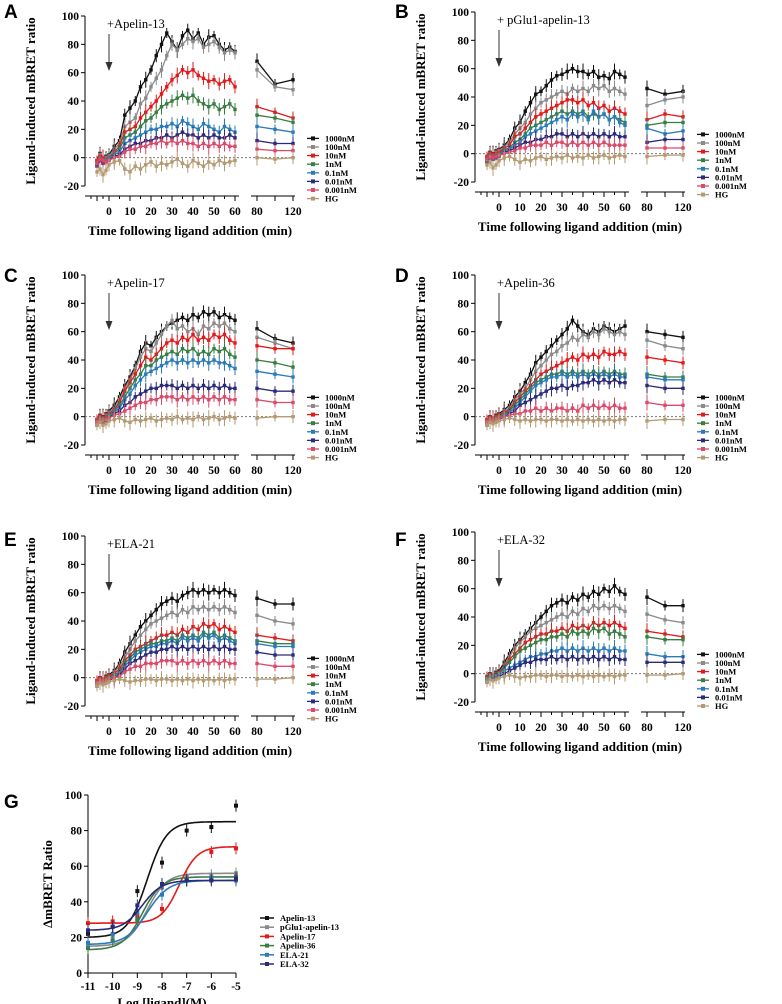 Image resolution: width=782 pixels, height=1004 pixels. What do you see at coordinates (195, 150) in the screenshot?
I see `series-0.001nM` at bounding box center [195, 150].